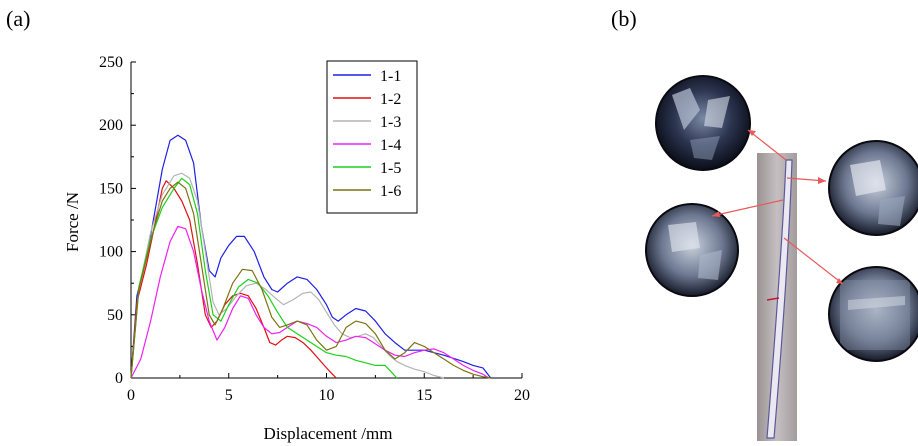 Image resolution: width=918 pixels, height=446 pixels. Describe the element at coordinates (111, 62) in the screenshot. I see `y-tick-label: 250` at that location.